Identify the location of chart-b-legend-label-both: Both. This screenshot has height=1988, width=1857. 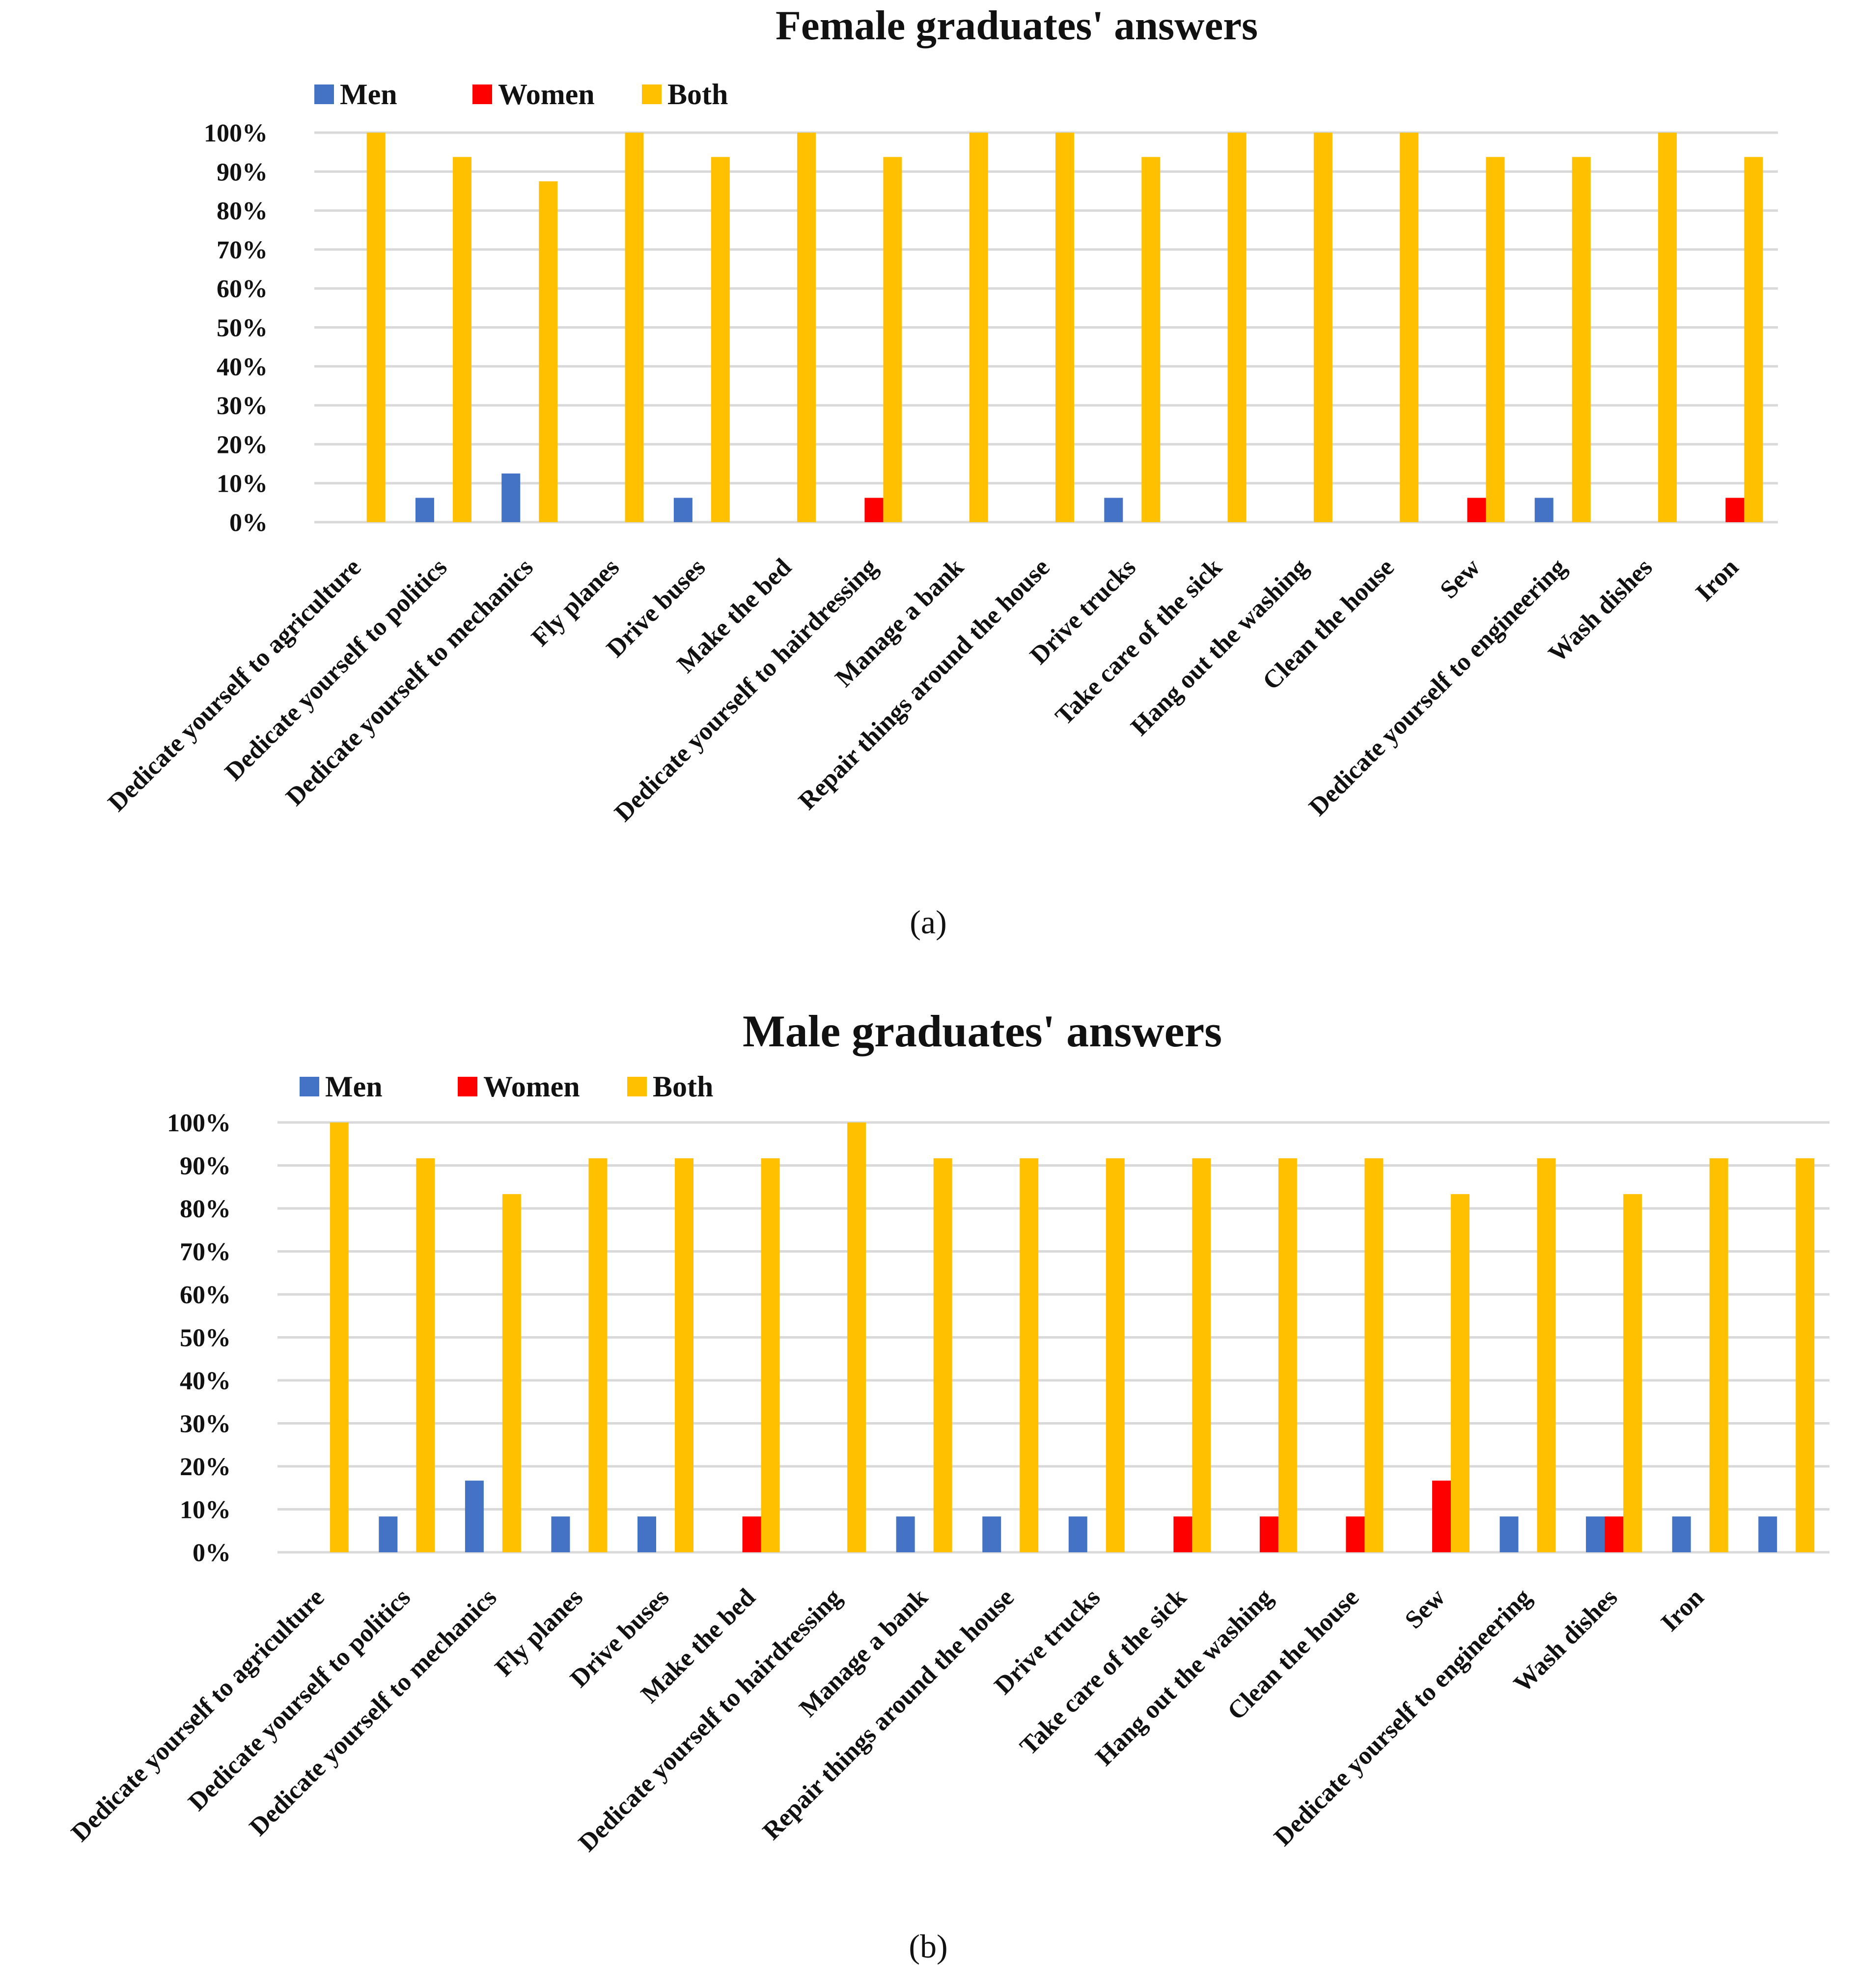
(683, 1086).